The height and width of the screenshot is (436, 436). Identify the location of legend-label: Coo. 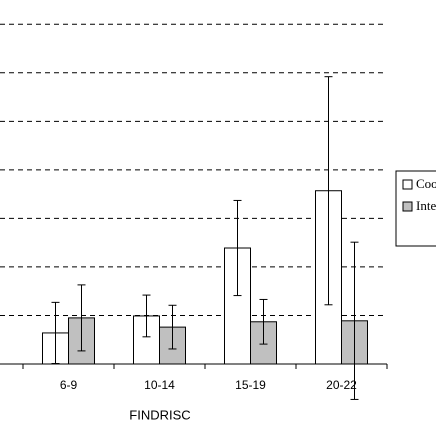
(426, 183).